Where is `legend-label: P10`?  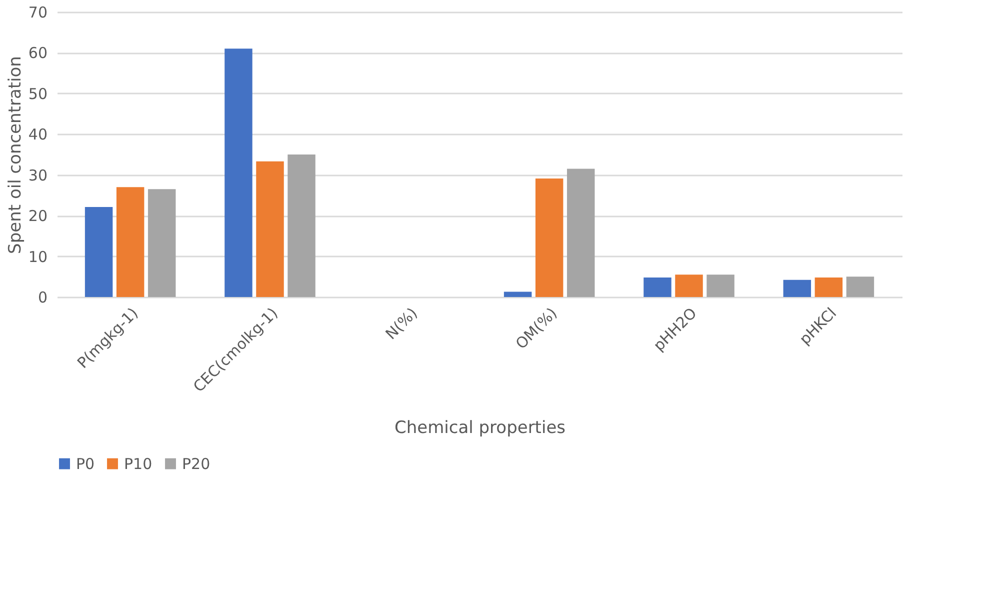 legend-label: P10 is located at coordinates (138, 463).